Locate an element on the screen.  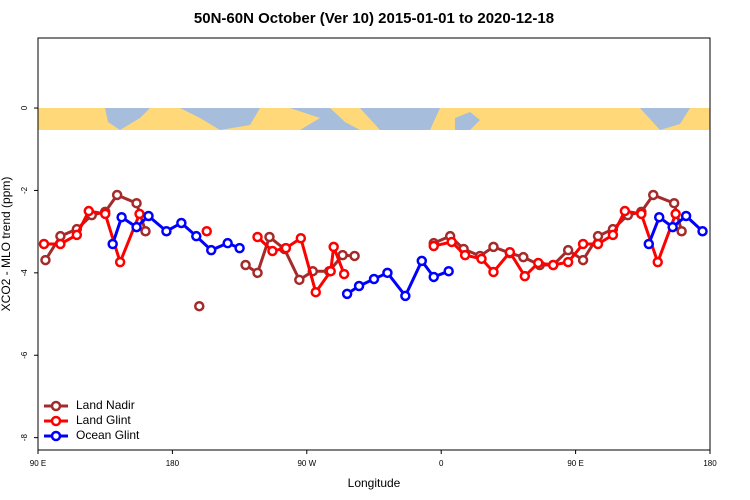
legend-label: Ocean Glint is located at coordinates (108, 435).